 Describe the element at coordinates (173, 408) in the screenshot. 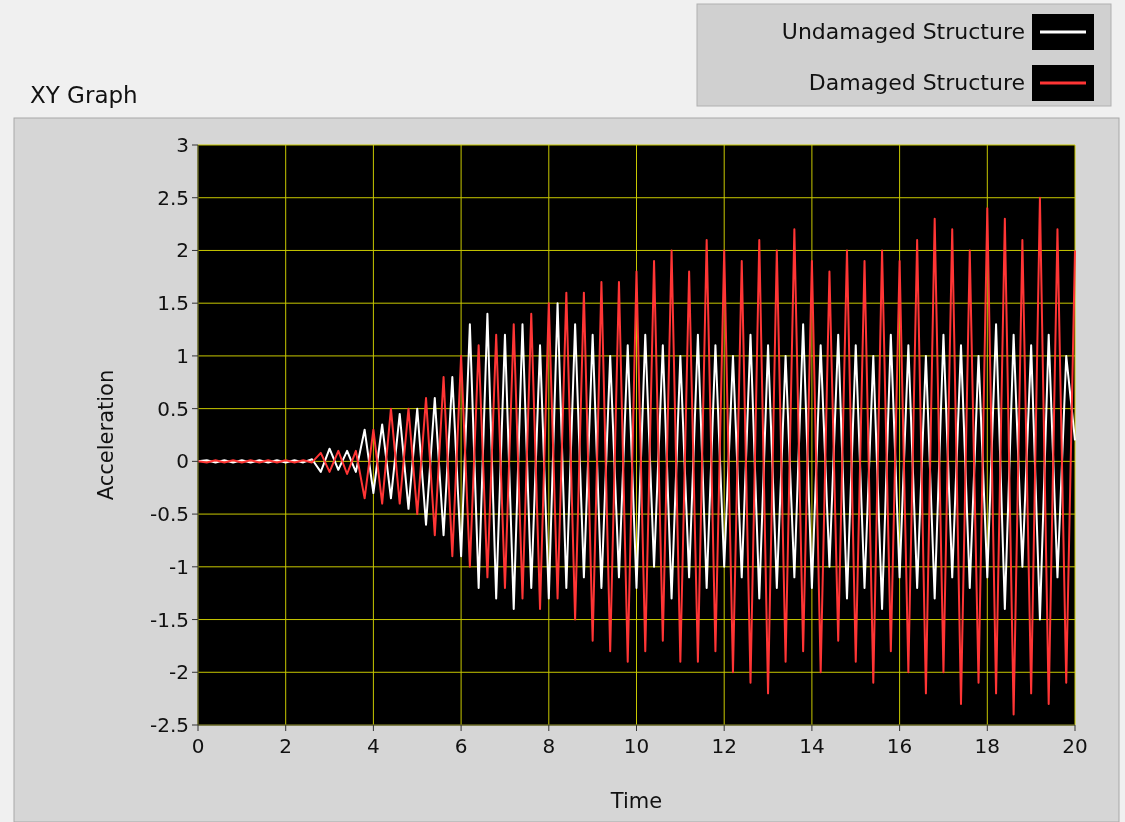

I see `y-tick-label: 0.5` at that location.